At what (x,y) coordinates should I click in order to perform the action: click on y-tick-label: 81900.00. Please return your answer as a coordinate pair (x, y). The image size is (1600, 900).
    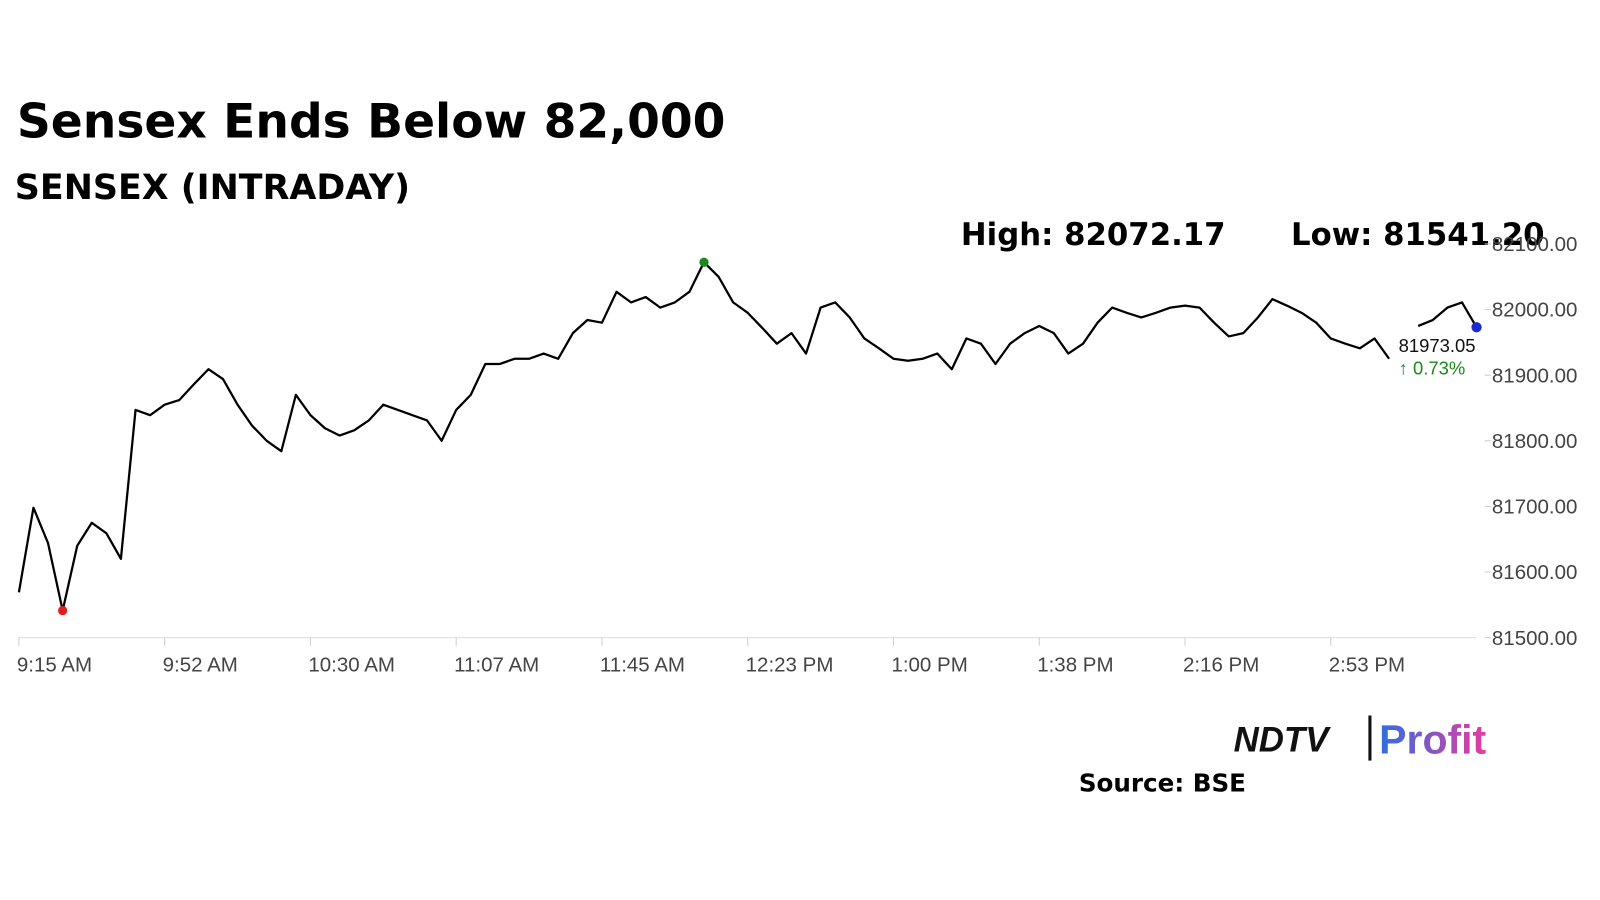
    Looking at the image, I should click on (1535, 375).